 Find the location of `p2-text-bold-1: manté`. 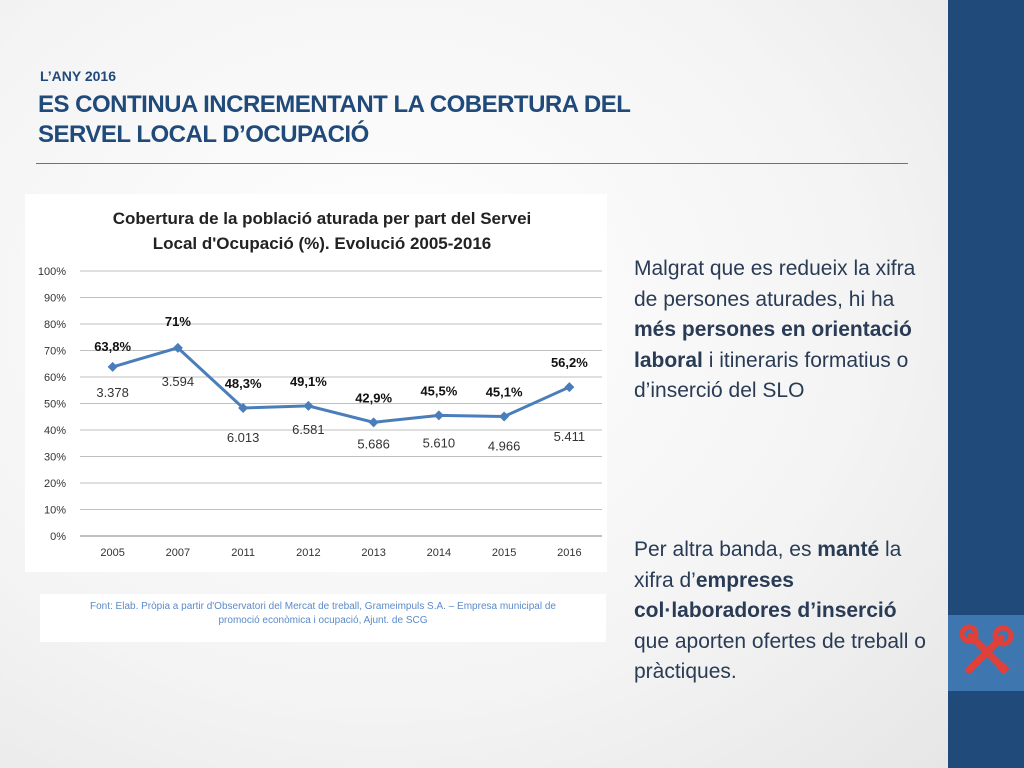

p2-text-bold-1: manté is located at coordinates (848, 549).